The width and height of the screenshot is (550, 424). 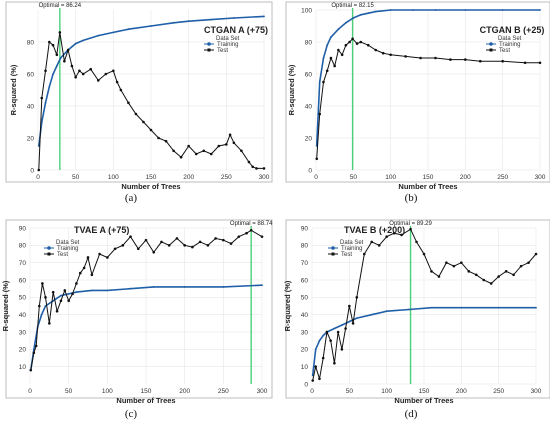 I want to click on x-tick-label: 250, so click(x=226, y=177).